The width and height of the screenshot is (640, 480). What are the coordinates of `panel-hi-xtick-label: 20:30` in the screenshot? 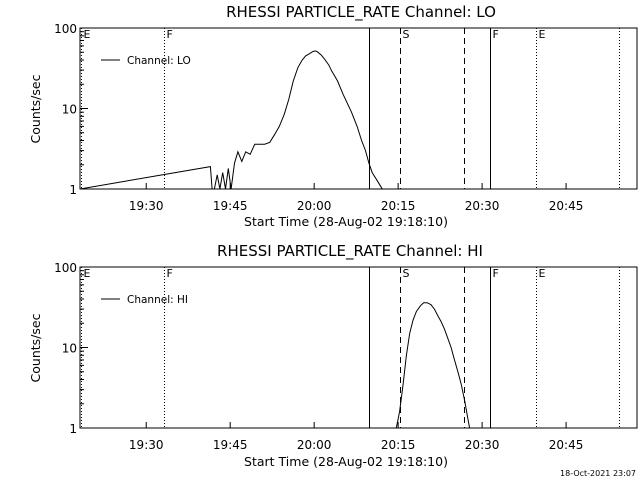 It's located at (482, 445).